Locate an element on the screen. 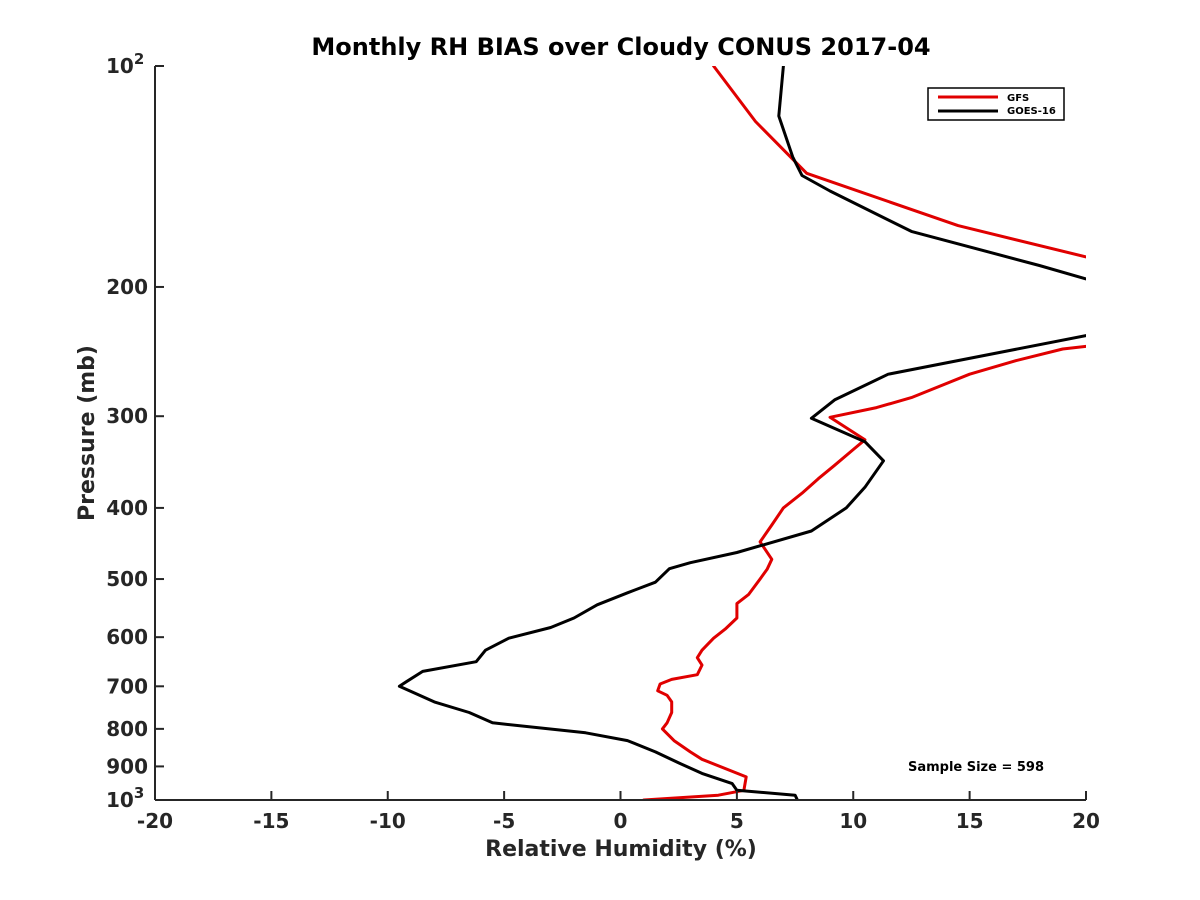 This screenshot has height=900, width=1200. y-axis-ticks: 10² 200 300 400 500 600 700 800 900 10³ is located at coordinates (135, 431).